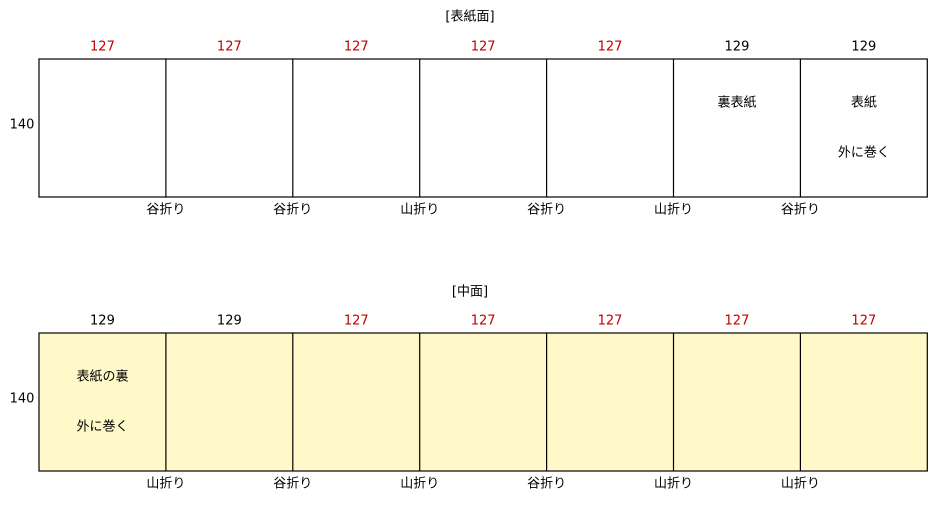  What do you see at coordinates (864, 103) in the screenshot?
I see `panel-text: 表紙` at bounding box center [864, 103].